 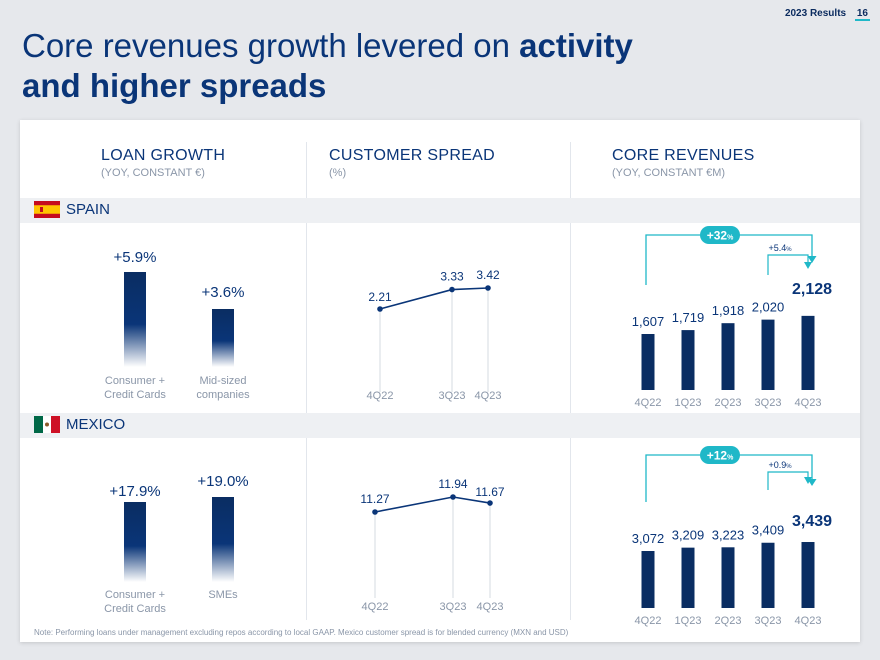 What do you see at coordinates (432, 545) in the screenshot?
I see `mexico-customer-spread-chart: 11.27 4Q22 11.94 3Q23 11.67 4Q23` at bounding box center [432, 545].